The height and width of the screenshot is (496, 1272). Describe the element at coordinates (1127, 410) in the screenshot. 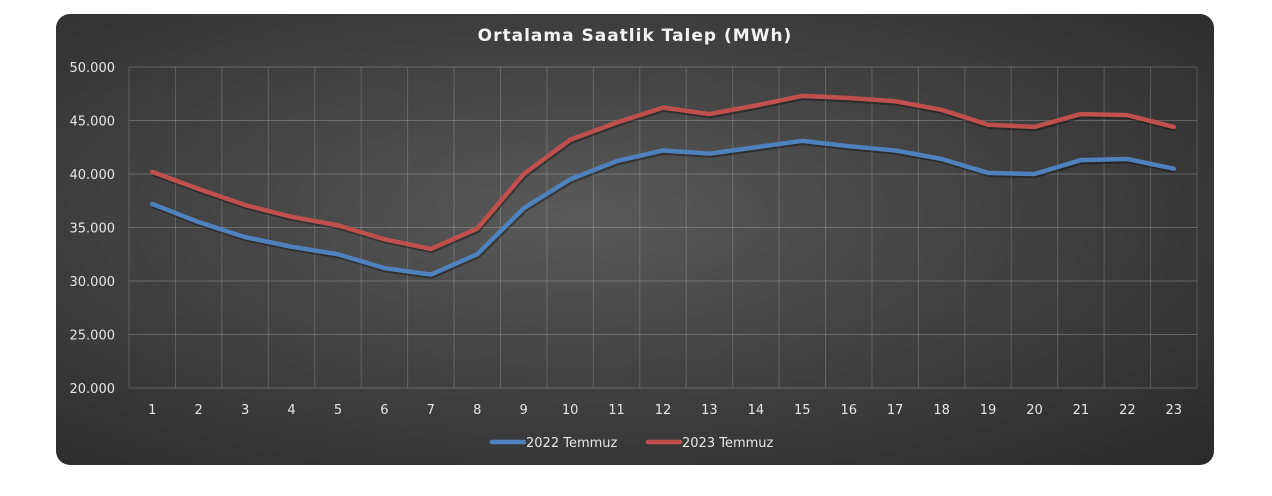

I see `x-tick-label: 22` at that location.